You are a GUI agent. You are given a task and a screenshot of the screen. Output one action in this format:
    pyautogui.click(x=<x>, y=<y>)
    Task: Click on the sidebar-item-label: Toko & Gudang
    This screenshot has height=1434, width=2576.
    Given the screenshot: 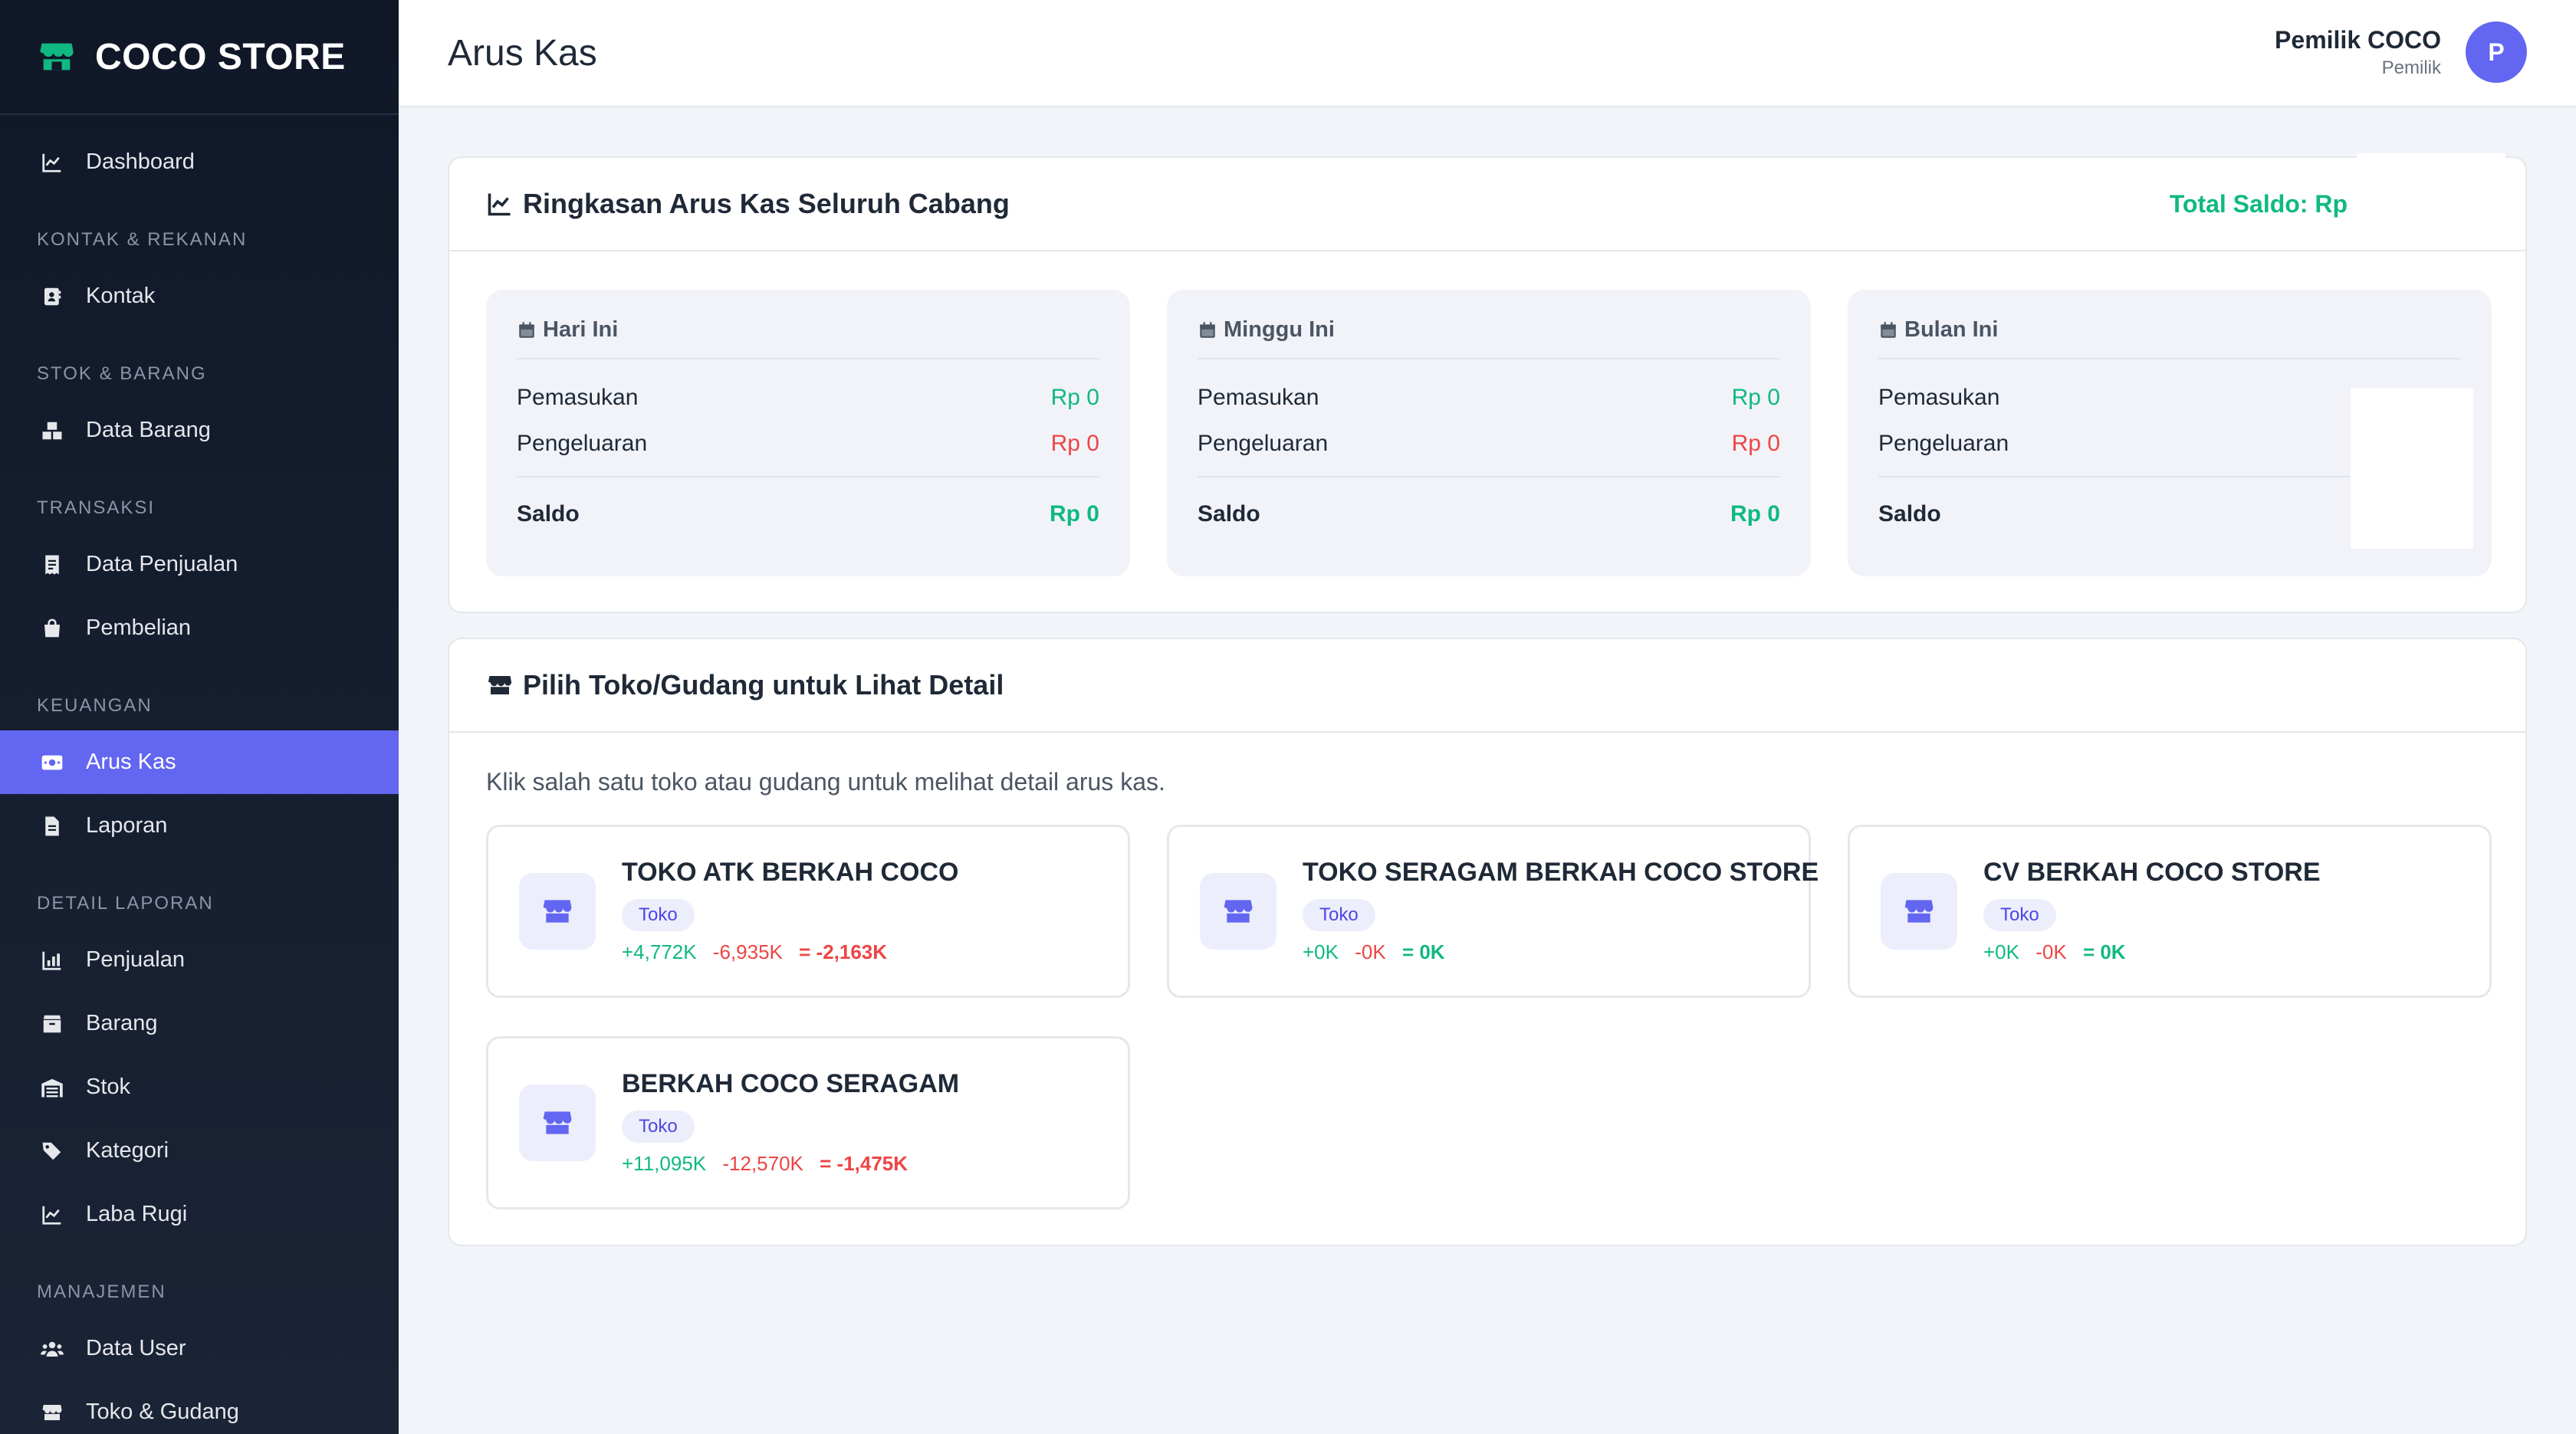 What is the action you would take?
    pyautogui.click(x=162, y=1412)
    